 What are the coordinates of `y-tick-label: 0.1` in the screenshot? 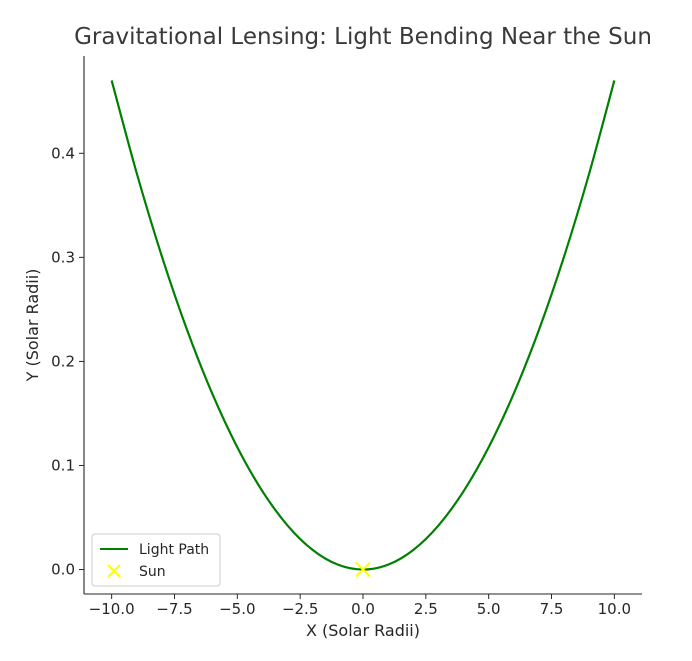 It's located at (63, 465).